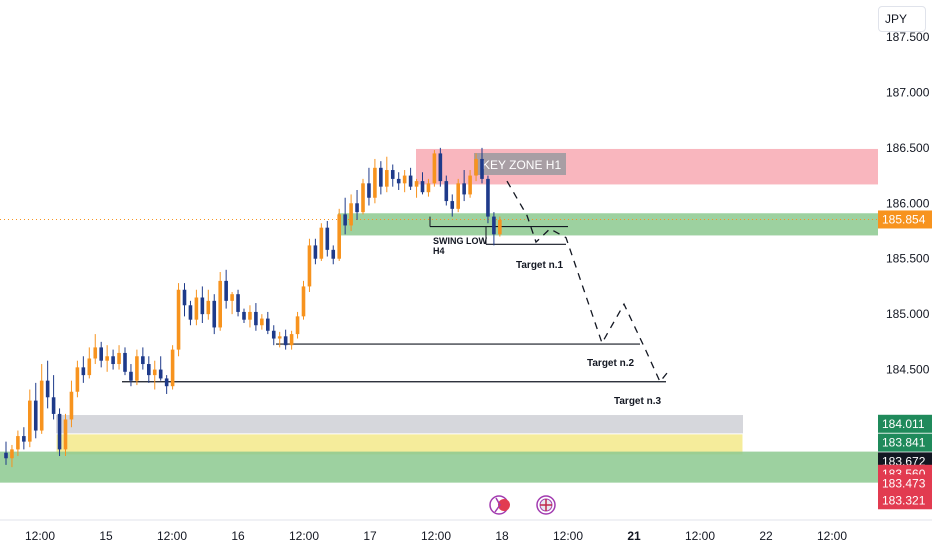 This screenshot has height=550, width=932. Describe the element at coordinates (370, 536) in the screenshot. I see `time-tick-label: 17` at that location.